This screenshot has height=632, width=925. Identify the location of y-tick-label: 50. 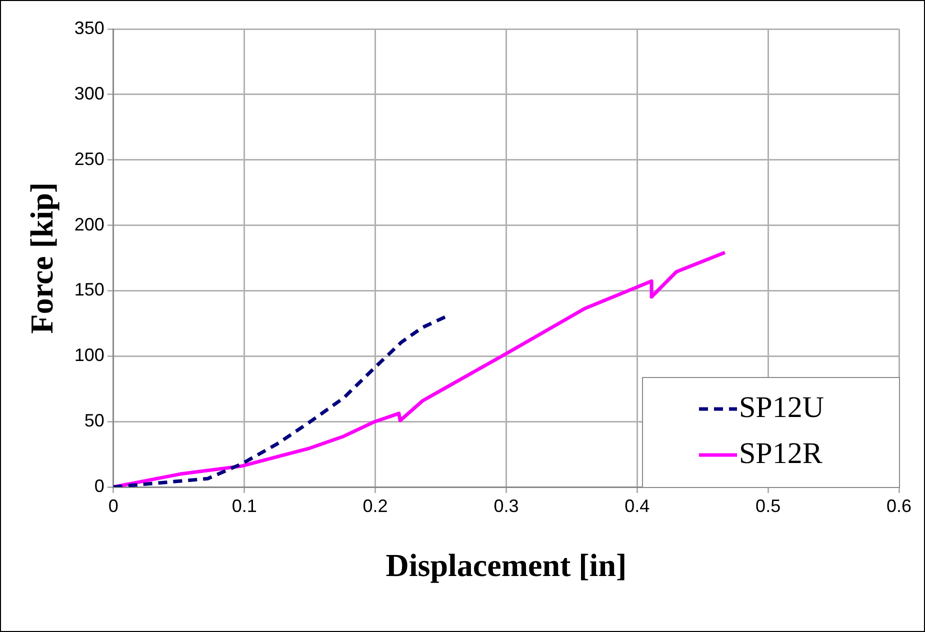
(94, 420).